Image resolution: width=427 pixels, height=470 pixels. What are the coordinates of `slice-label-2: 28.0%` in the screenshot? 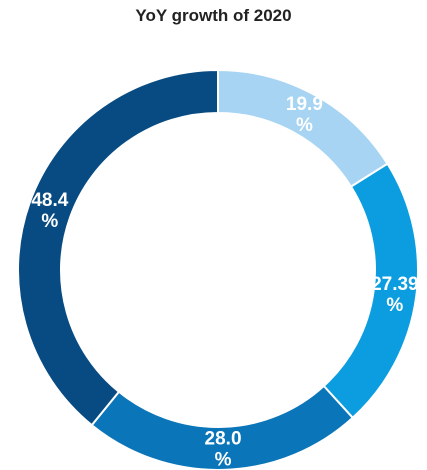 It's located at (223, 449).